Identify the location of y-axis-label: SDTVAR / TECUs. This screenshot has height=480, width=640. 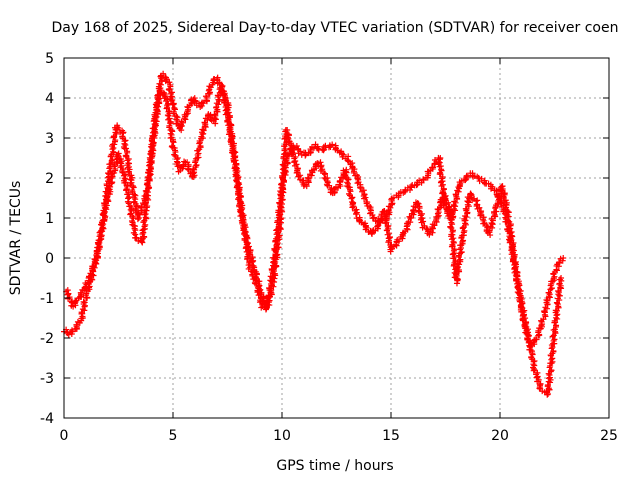
(16, 238).